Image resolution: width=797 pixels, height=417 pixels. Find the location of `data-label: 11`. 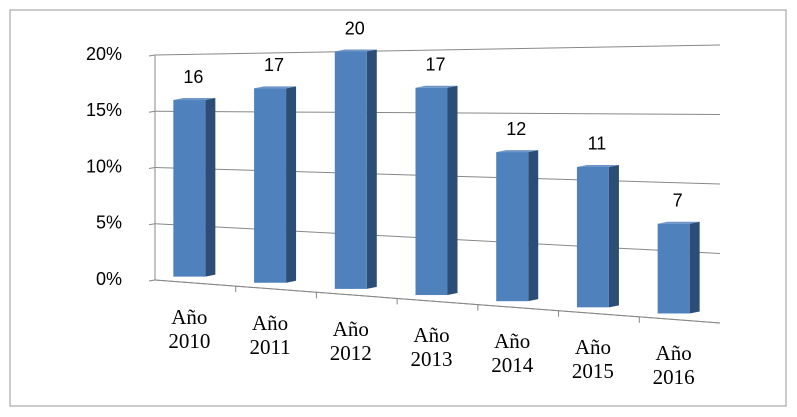

data-label: 11 is located at coordinates (597, 144).